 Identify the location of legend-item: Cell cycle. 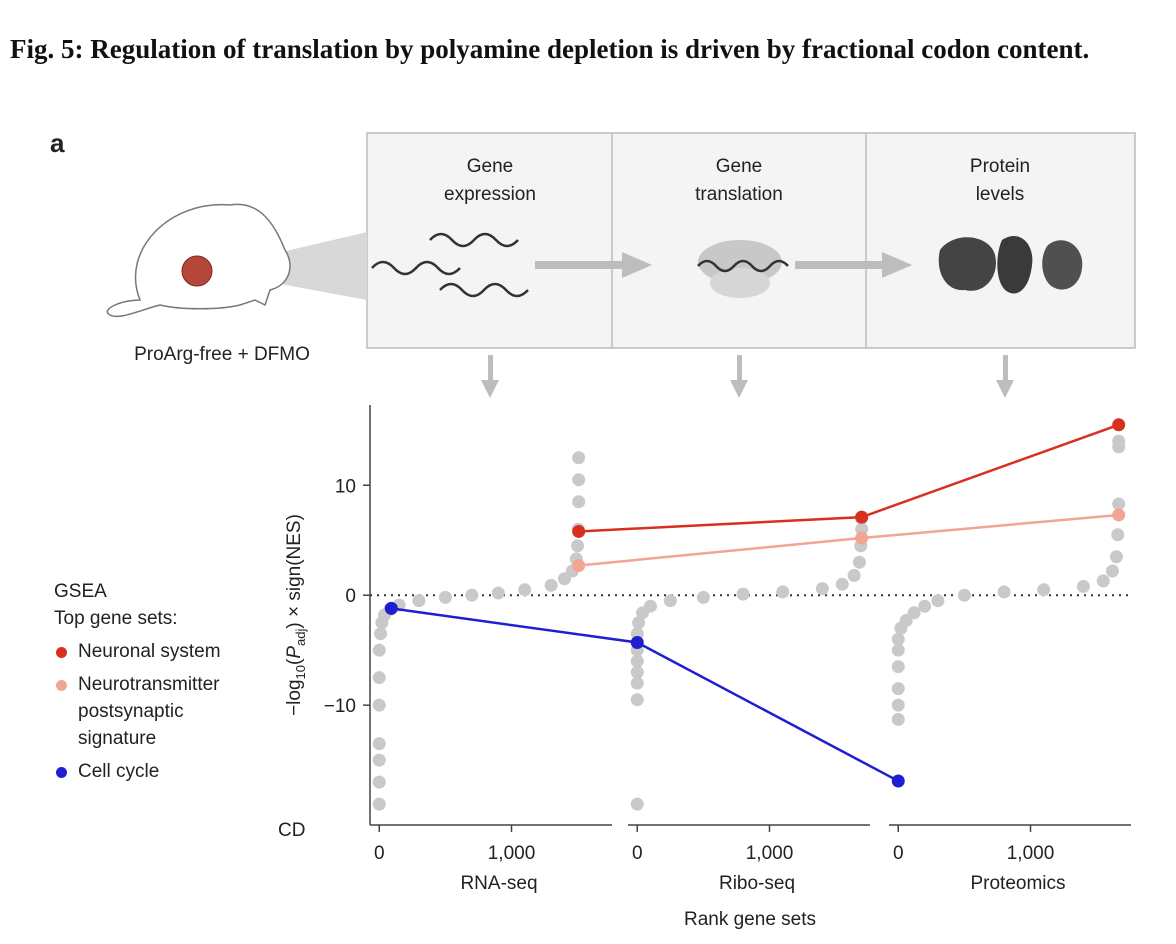
(159, 771).